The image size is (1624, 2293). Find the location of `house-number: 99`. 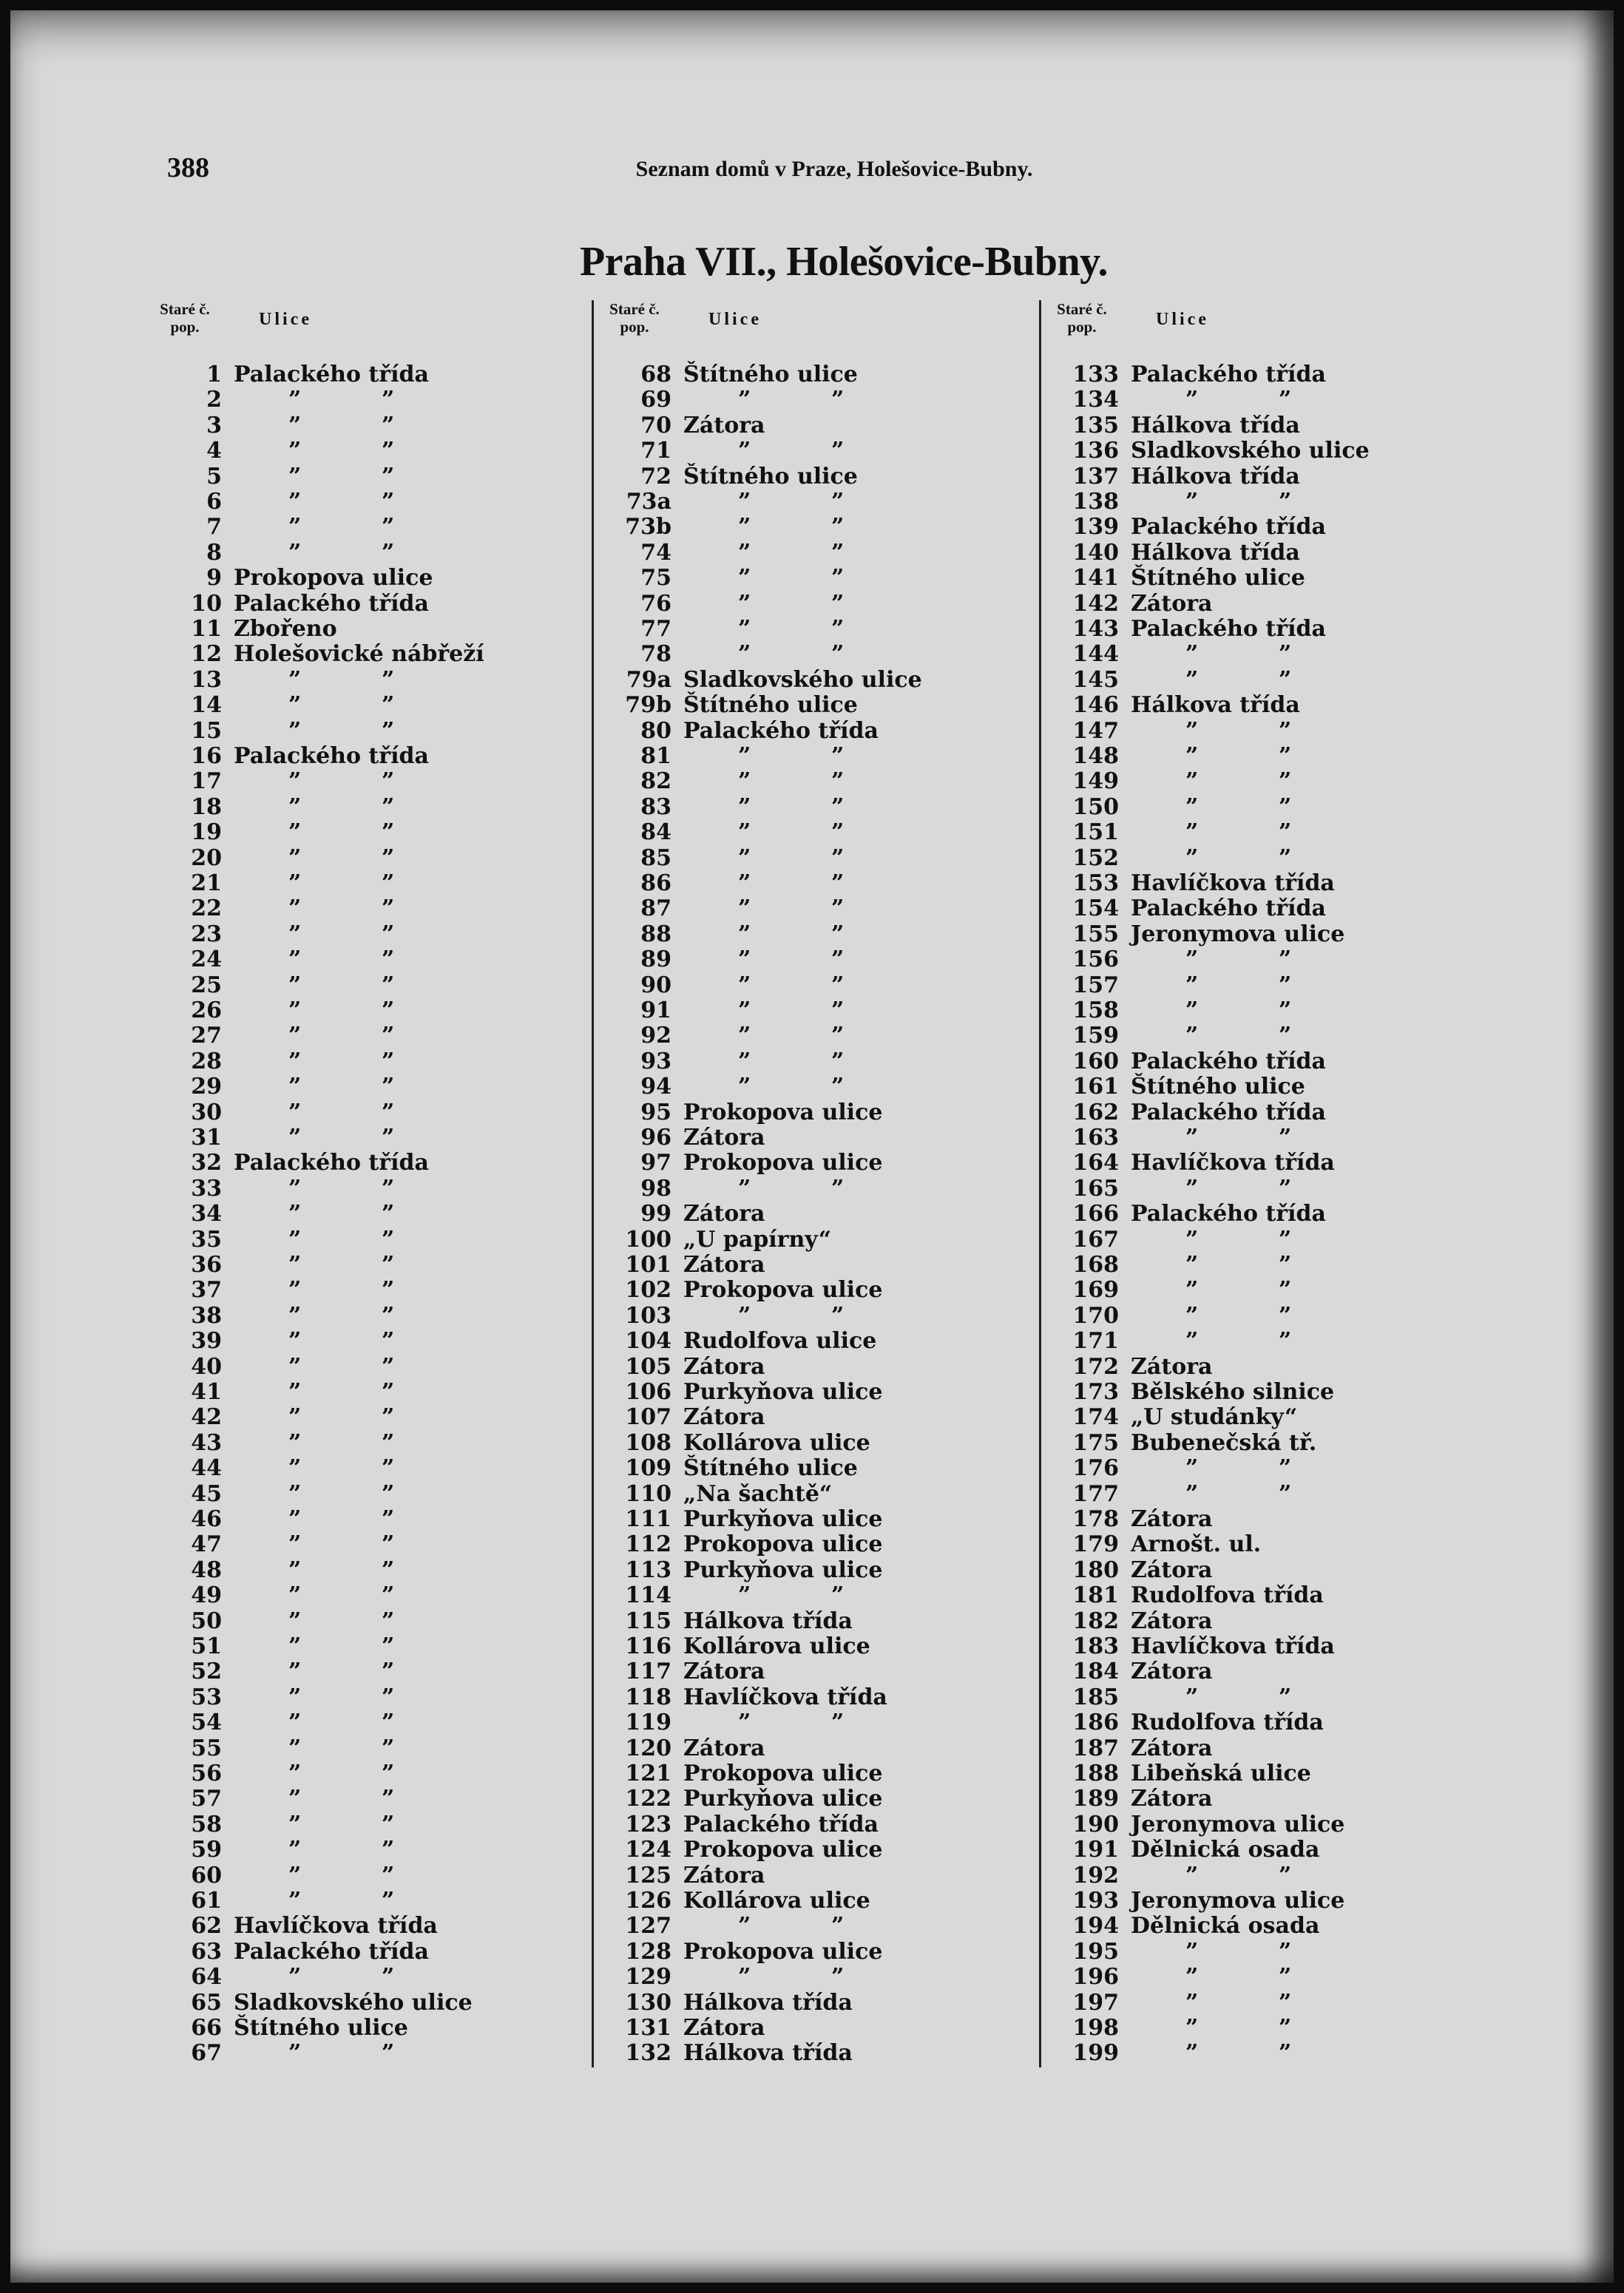

house-number: 99 is located at coordinates (655, 1214).